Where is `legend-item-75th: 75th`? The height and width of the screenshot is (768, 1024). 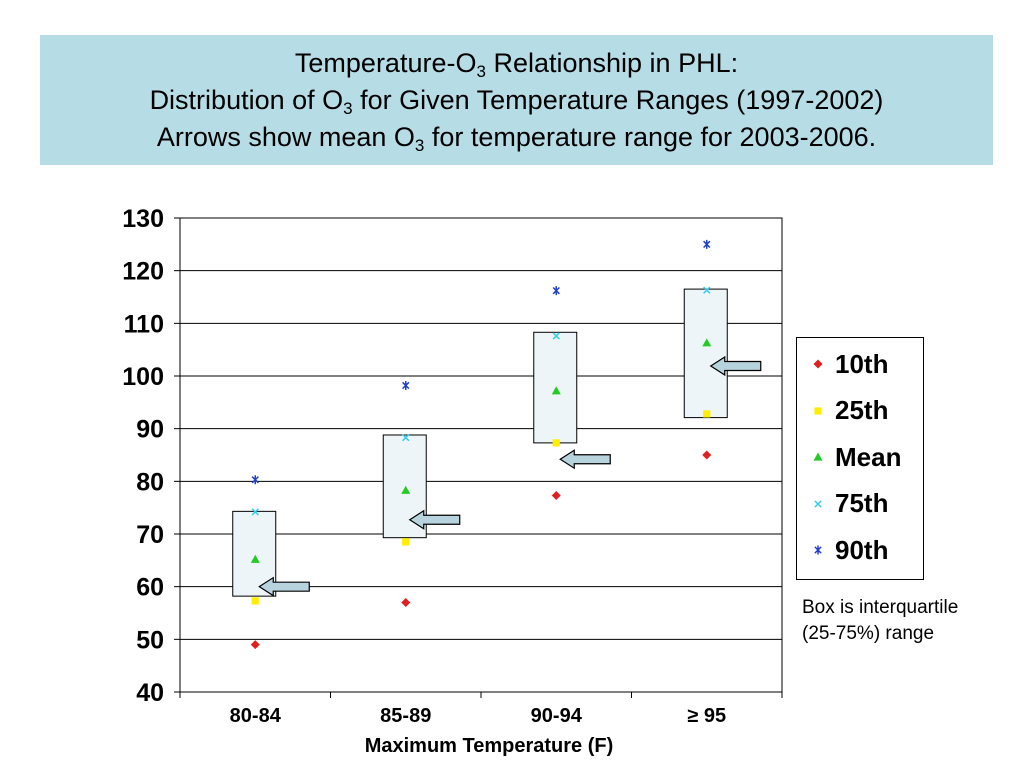
legend-item-75th: 75th is located at coordinates (842, 504).